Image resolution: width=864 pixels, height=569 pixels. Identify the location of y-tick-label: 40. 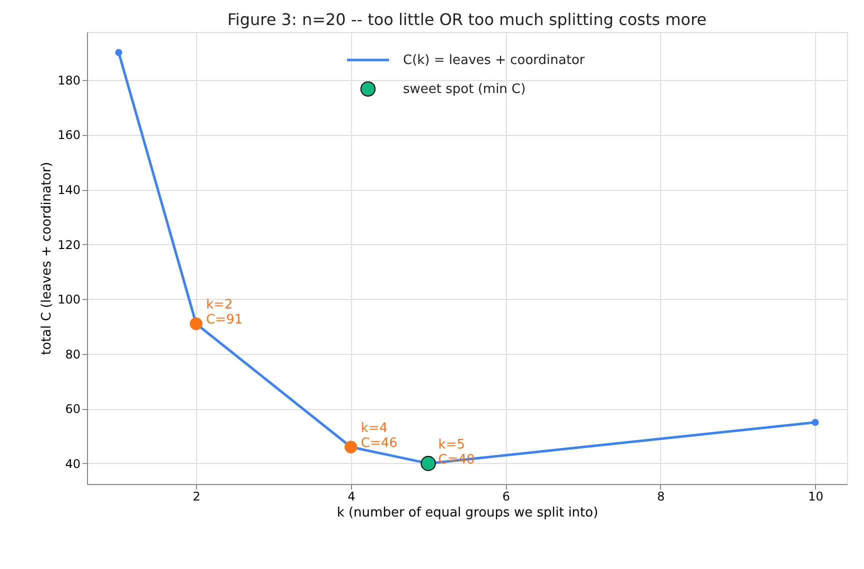
(72, 463).